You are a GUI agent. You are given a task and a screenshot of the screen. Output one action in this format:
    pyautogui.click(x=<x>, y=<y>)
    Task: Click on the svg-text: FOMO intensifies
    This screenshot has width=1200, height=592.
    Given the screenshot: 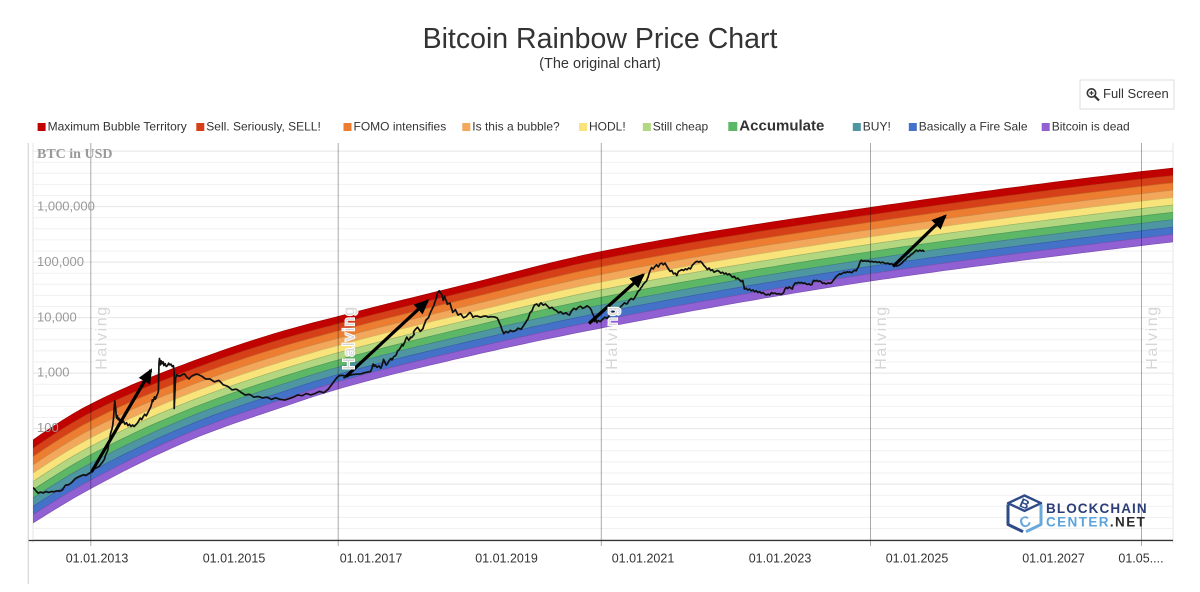 What is the action you would take?
    pyautogui.click(x=400, y=127)
    